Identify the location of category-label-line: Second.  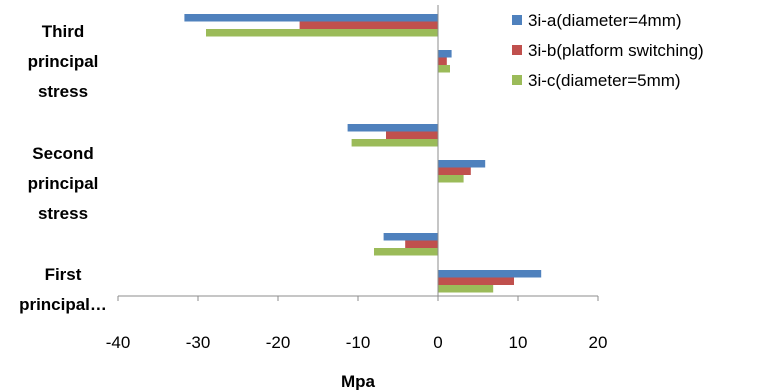
(62, 153).